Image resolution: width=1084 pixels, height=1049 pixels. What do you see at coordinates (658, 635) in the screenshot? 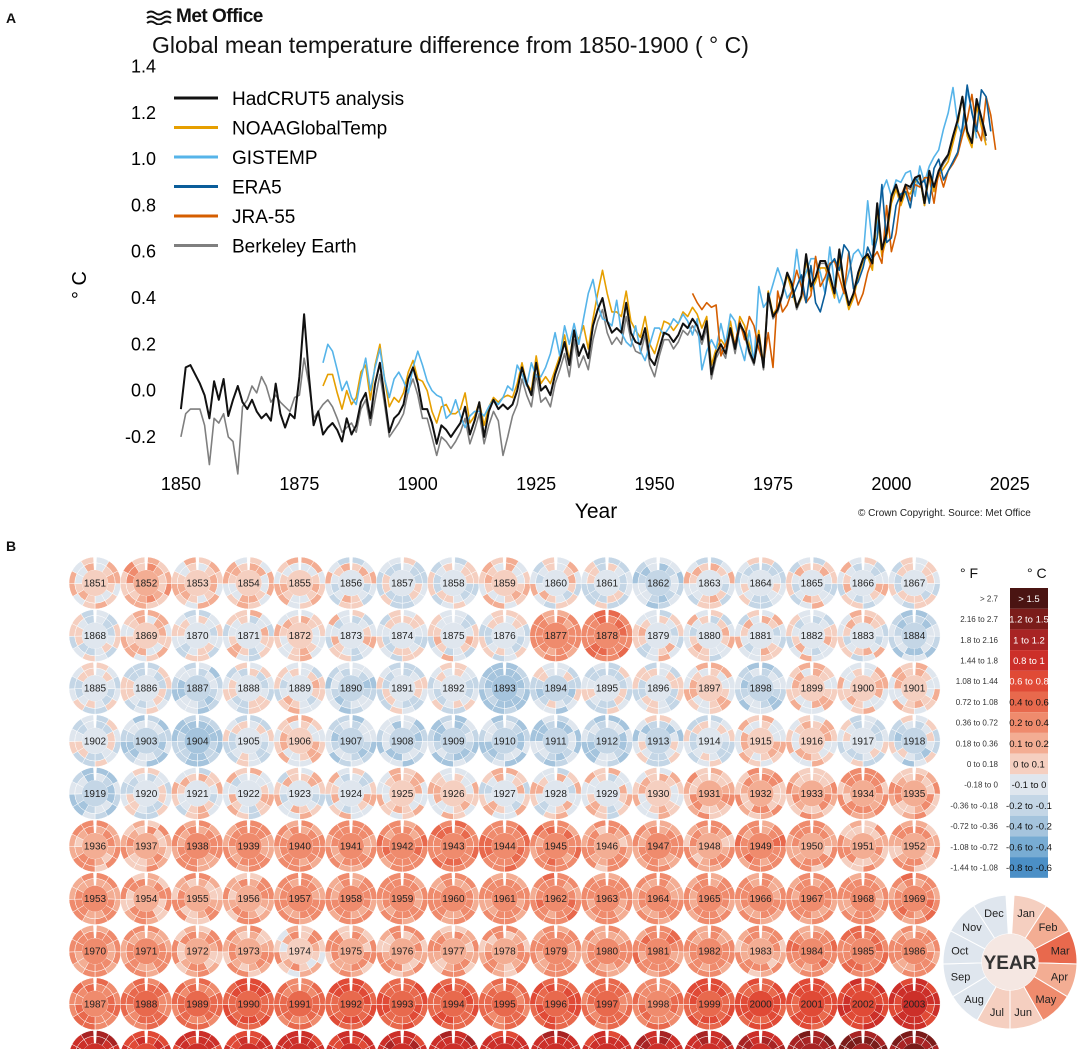
I see `year-ring: 1879` at bounding box center [658, 635].